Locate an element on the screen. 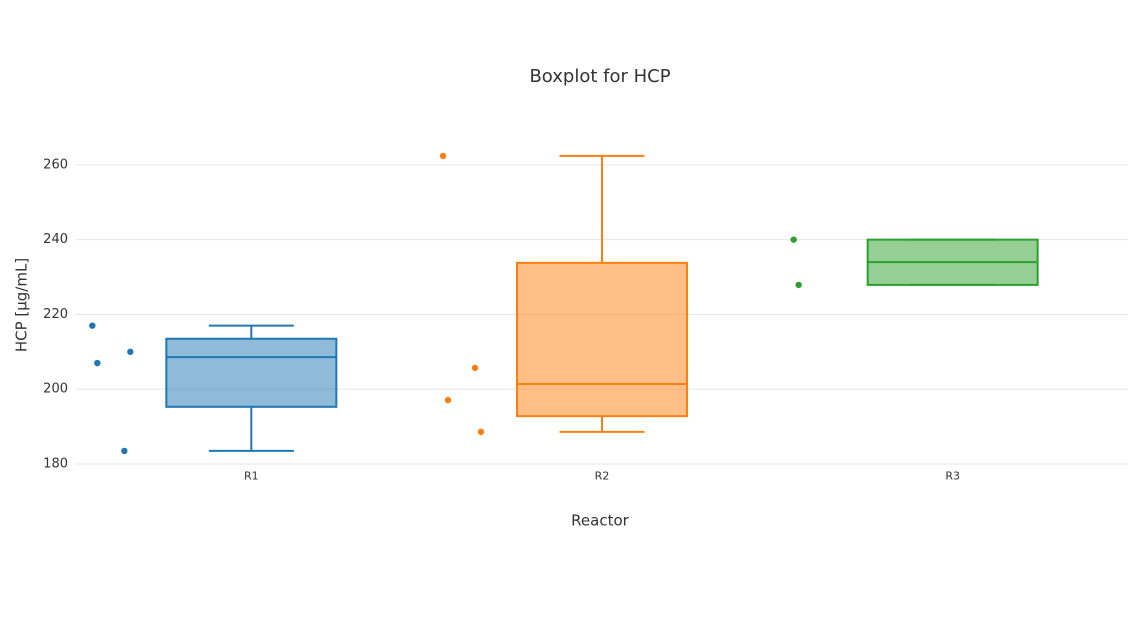 The width and height of the screenshot is (1140, 640). x-tick-label: R3 is located at coordinates (952, 476).